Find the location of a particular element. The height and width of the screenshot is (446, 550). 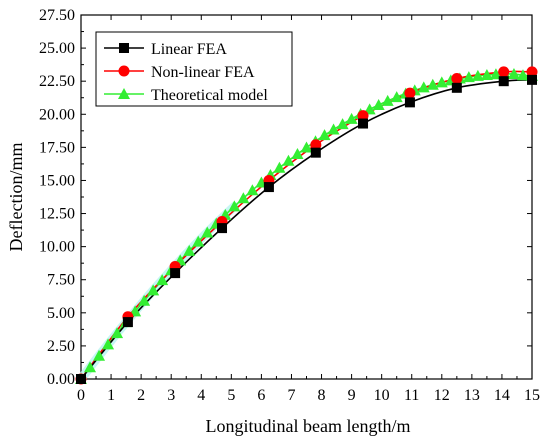

x-tick-label: 8 is located at coordinates (322, 395).